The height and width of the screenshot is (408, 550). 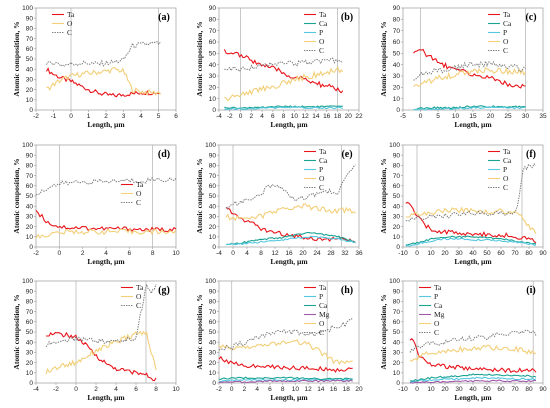 I want to click on x-tick-label: 1, so click(x=89, y=116).